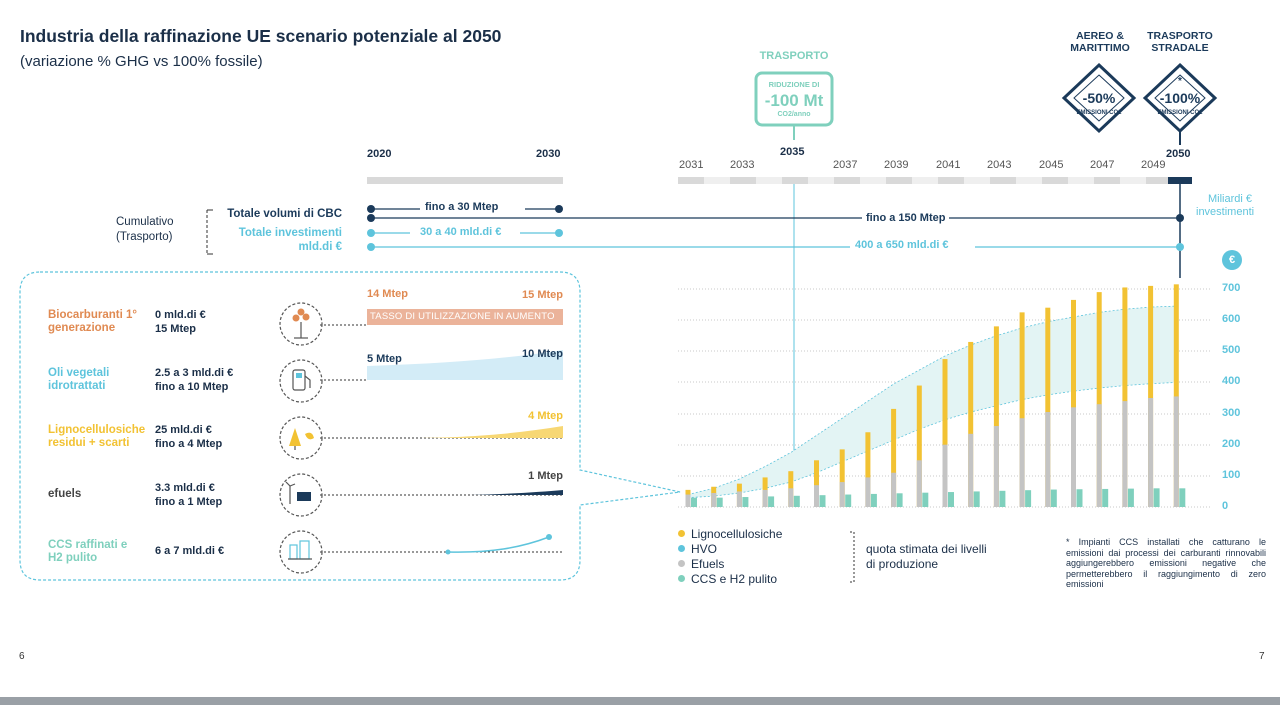 The image size is (1280, 720). I want to click on row-efuels-name: efuels, so click(65, 494).